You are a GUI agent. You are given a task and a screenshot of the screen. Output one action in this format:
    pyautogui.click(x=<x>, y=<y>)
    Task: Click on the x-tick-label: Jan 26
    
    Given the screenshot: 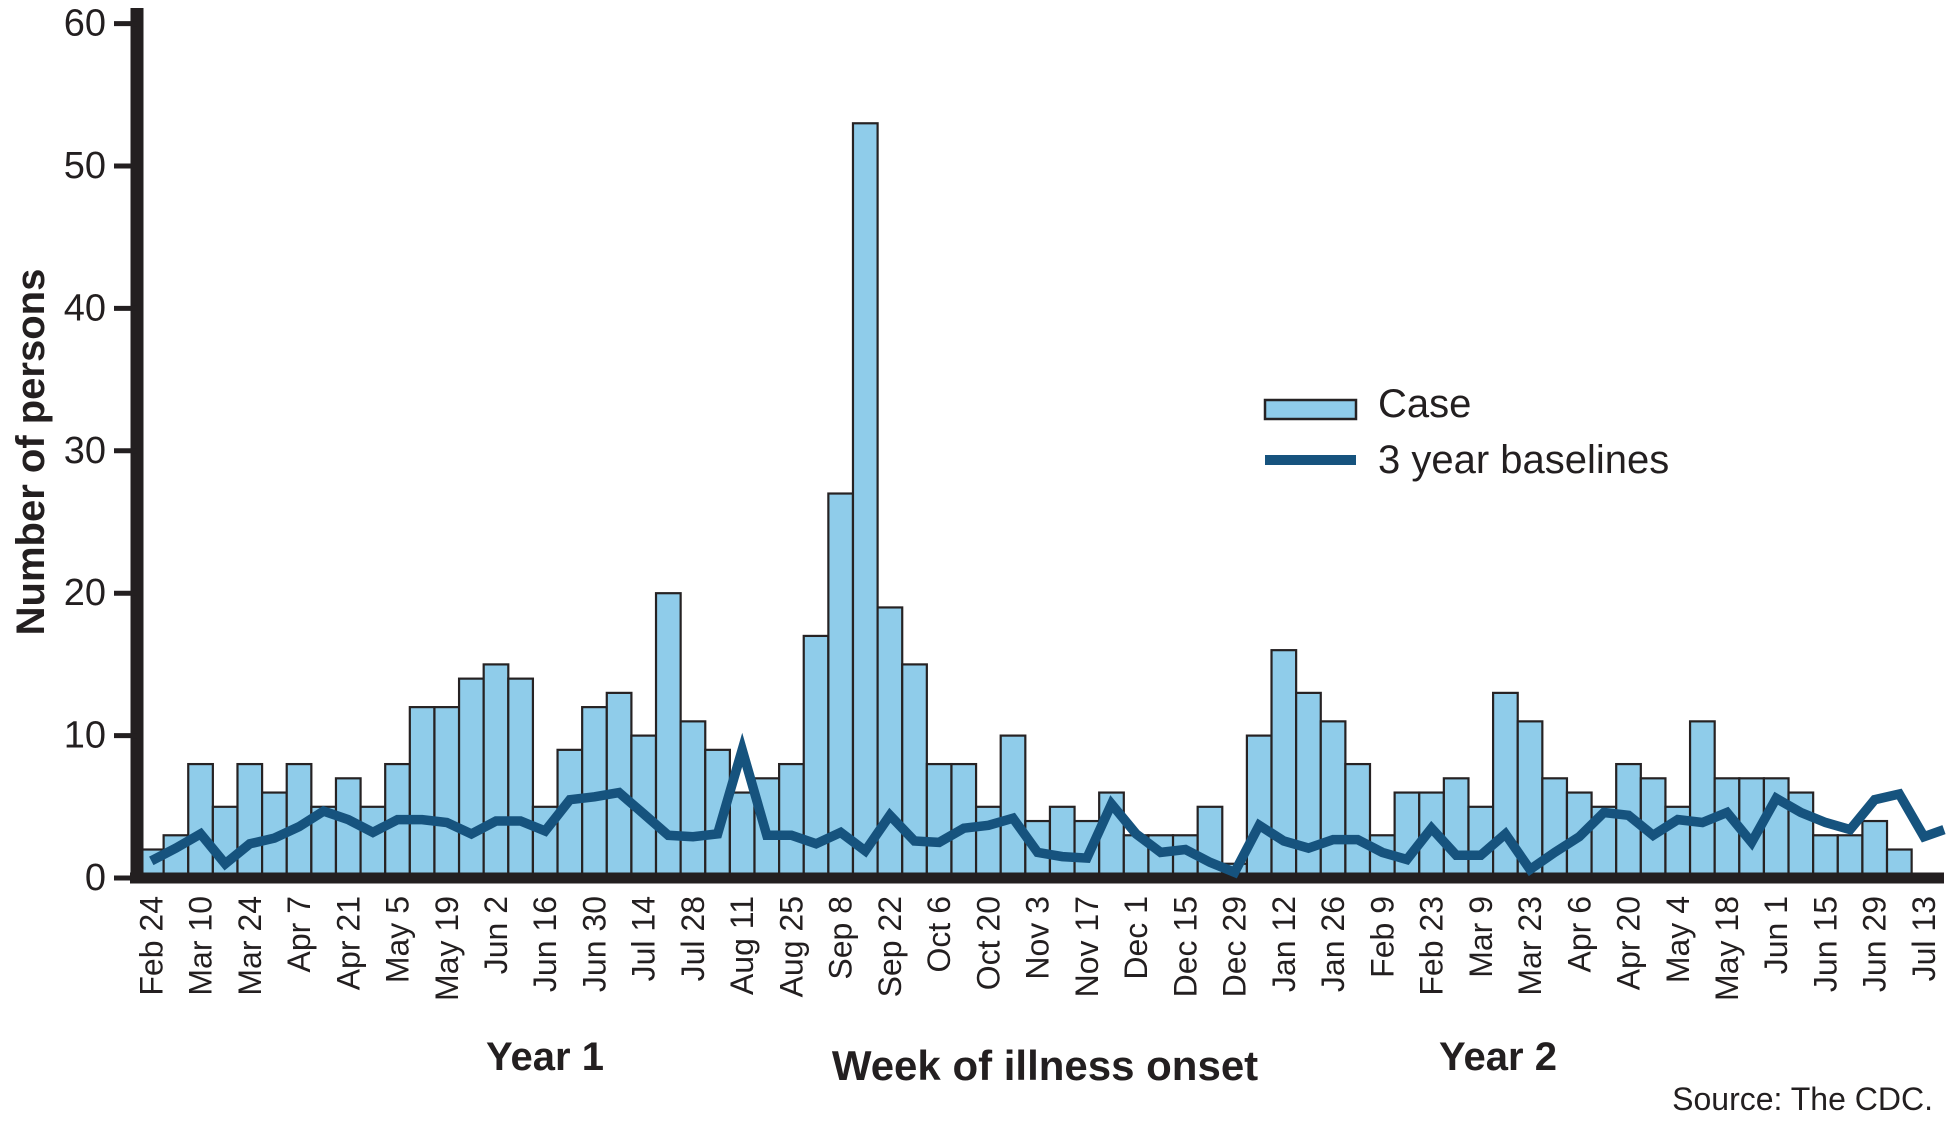 What is the action you would take?
    pyautogui.click(x=1333, y=944)
    